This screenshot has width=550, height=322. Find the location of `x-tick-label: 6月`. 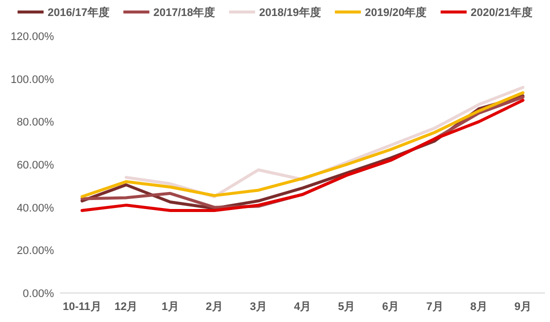

x-tick-label: 6月 is located at coordinates (391, 307).